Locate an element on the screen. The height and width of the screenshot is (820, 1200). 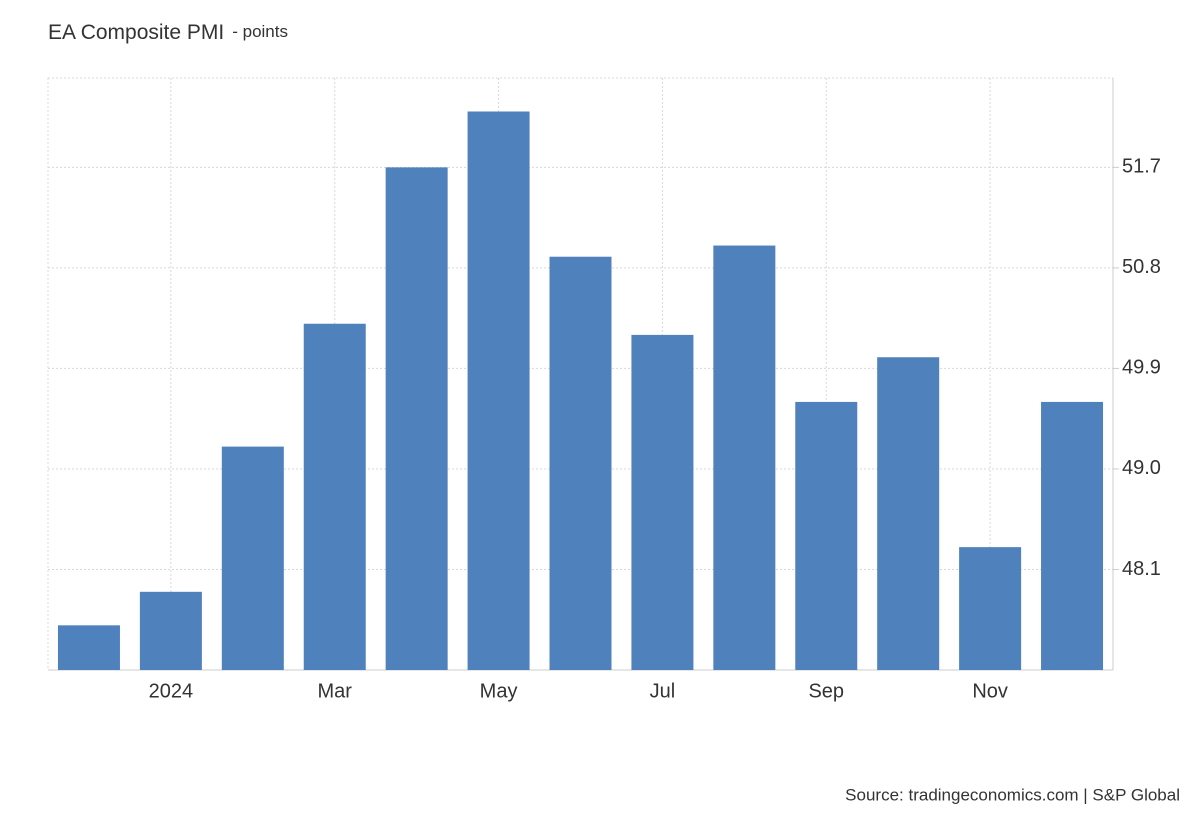
y-tick-label: 48.1 is located at coordinates (1141, 569).